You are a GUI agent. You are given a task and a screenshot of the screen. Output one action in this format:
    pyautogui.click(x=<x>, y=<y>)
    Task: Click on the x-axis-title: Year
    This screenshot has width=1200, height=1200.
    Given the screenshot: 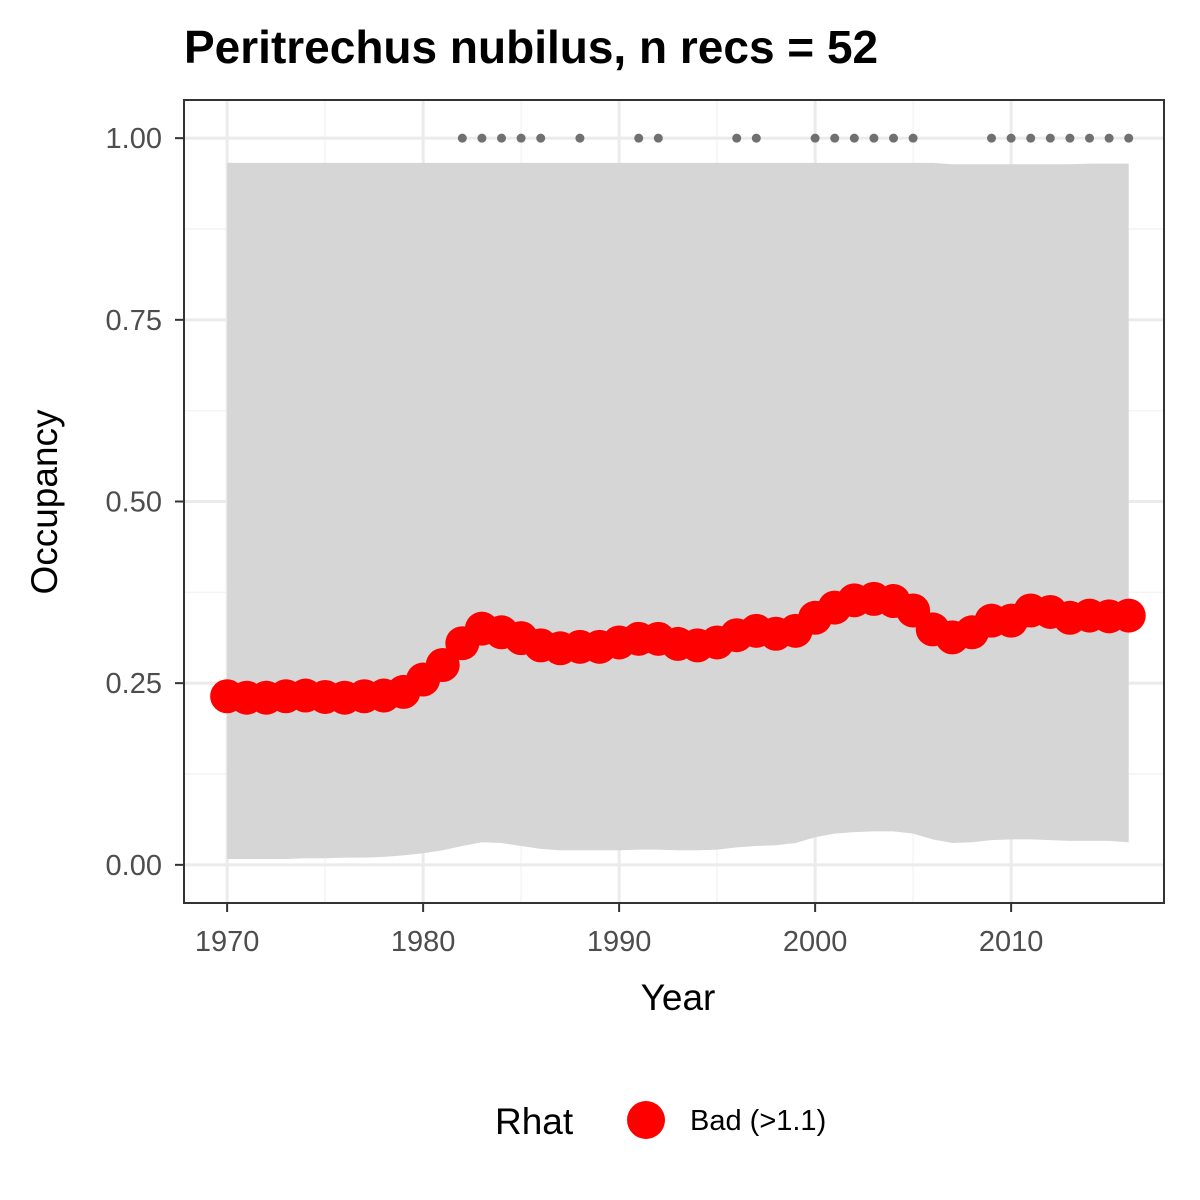 What is the action you would take?
    pyautogui.click(x=678, y=997)
    